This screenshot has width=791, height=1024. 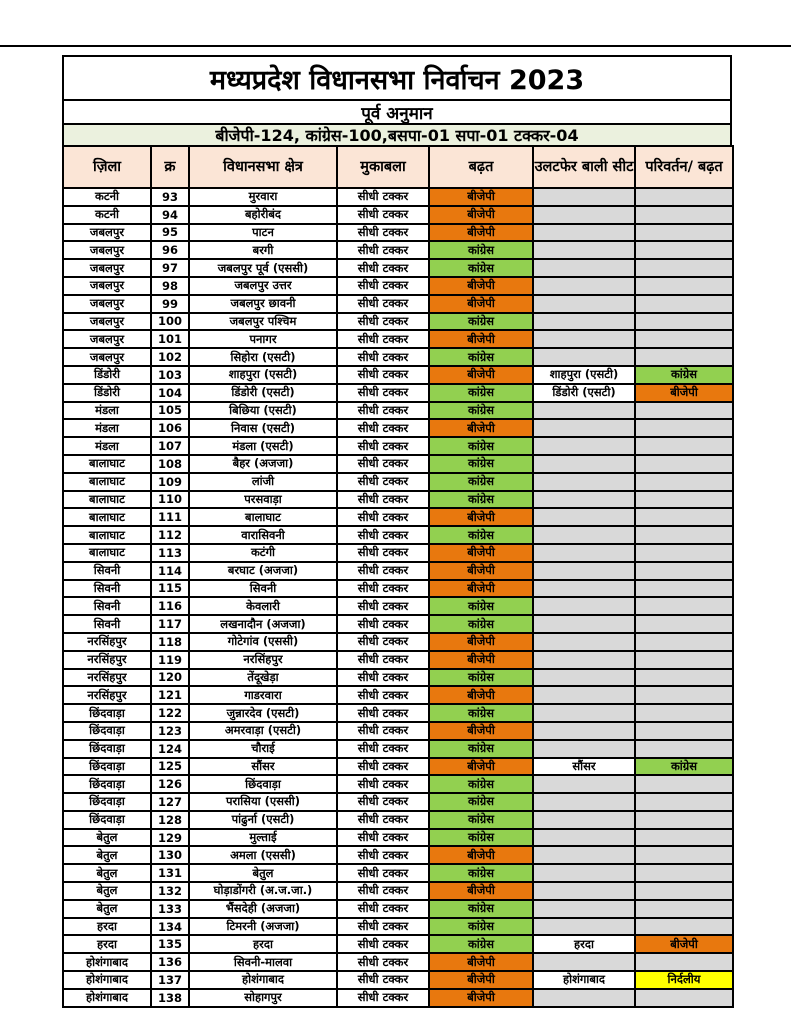 What do you see at coordinates (263, 428) in the screenshot?
I see `constituency-cell: निवास (एसटी)` at bounding box center [263, 428].